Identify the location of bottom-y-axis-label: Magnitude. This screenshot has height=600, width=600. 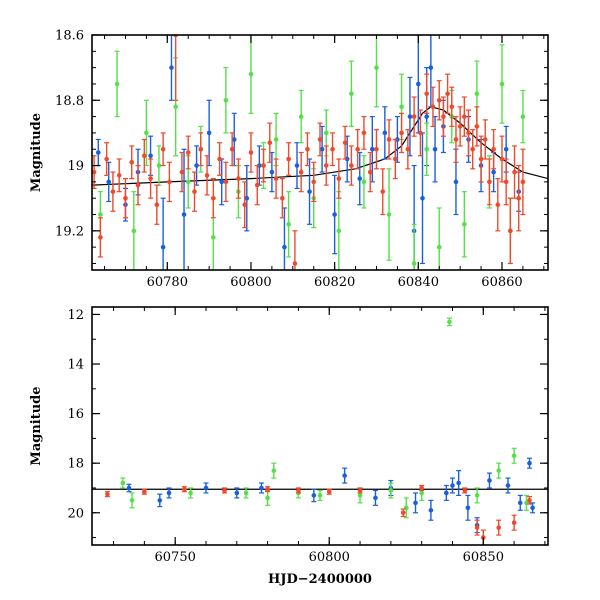
(36, 425).